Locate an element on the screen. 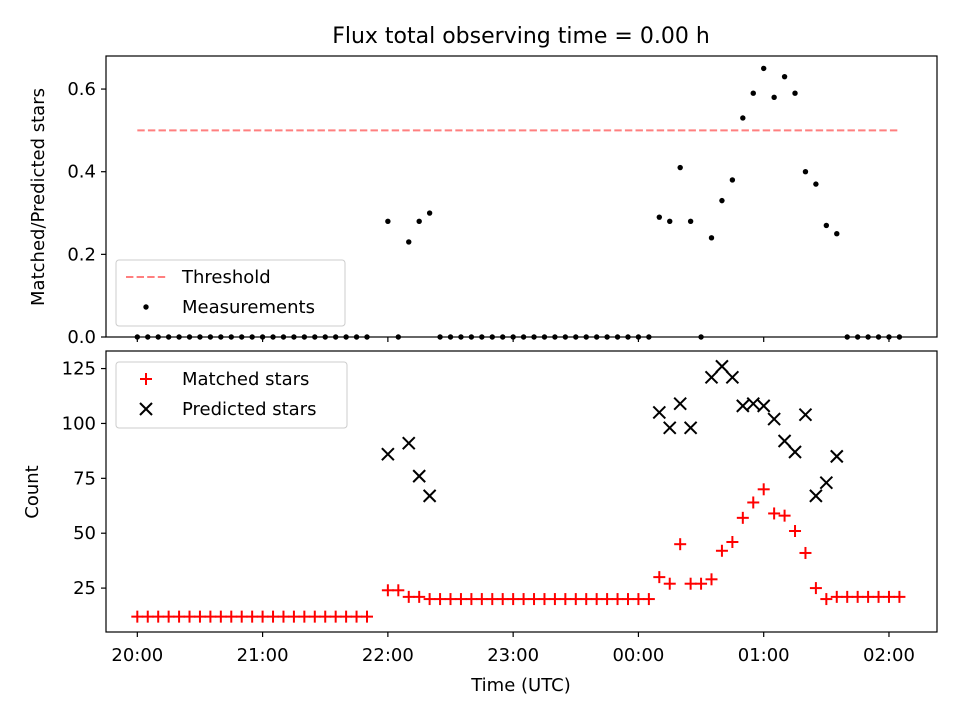 This screenshot has width=960, height=720. bottom-y-axis-label: Count is located at coordinates (32, 491).